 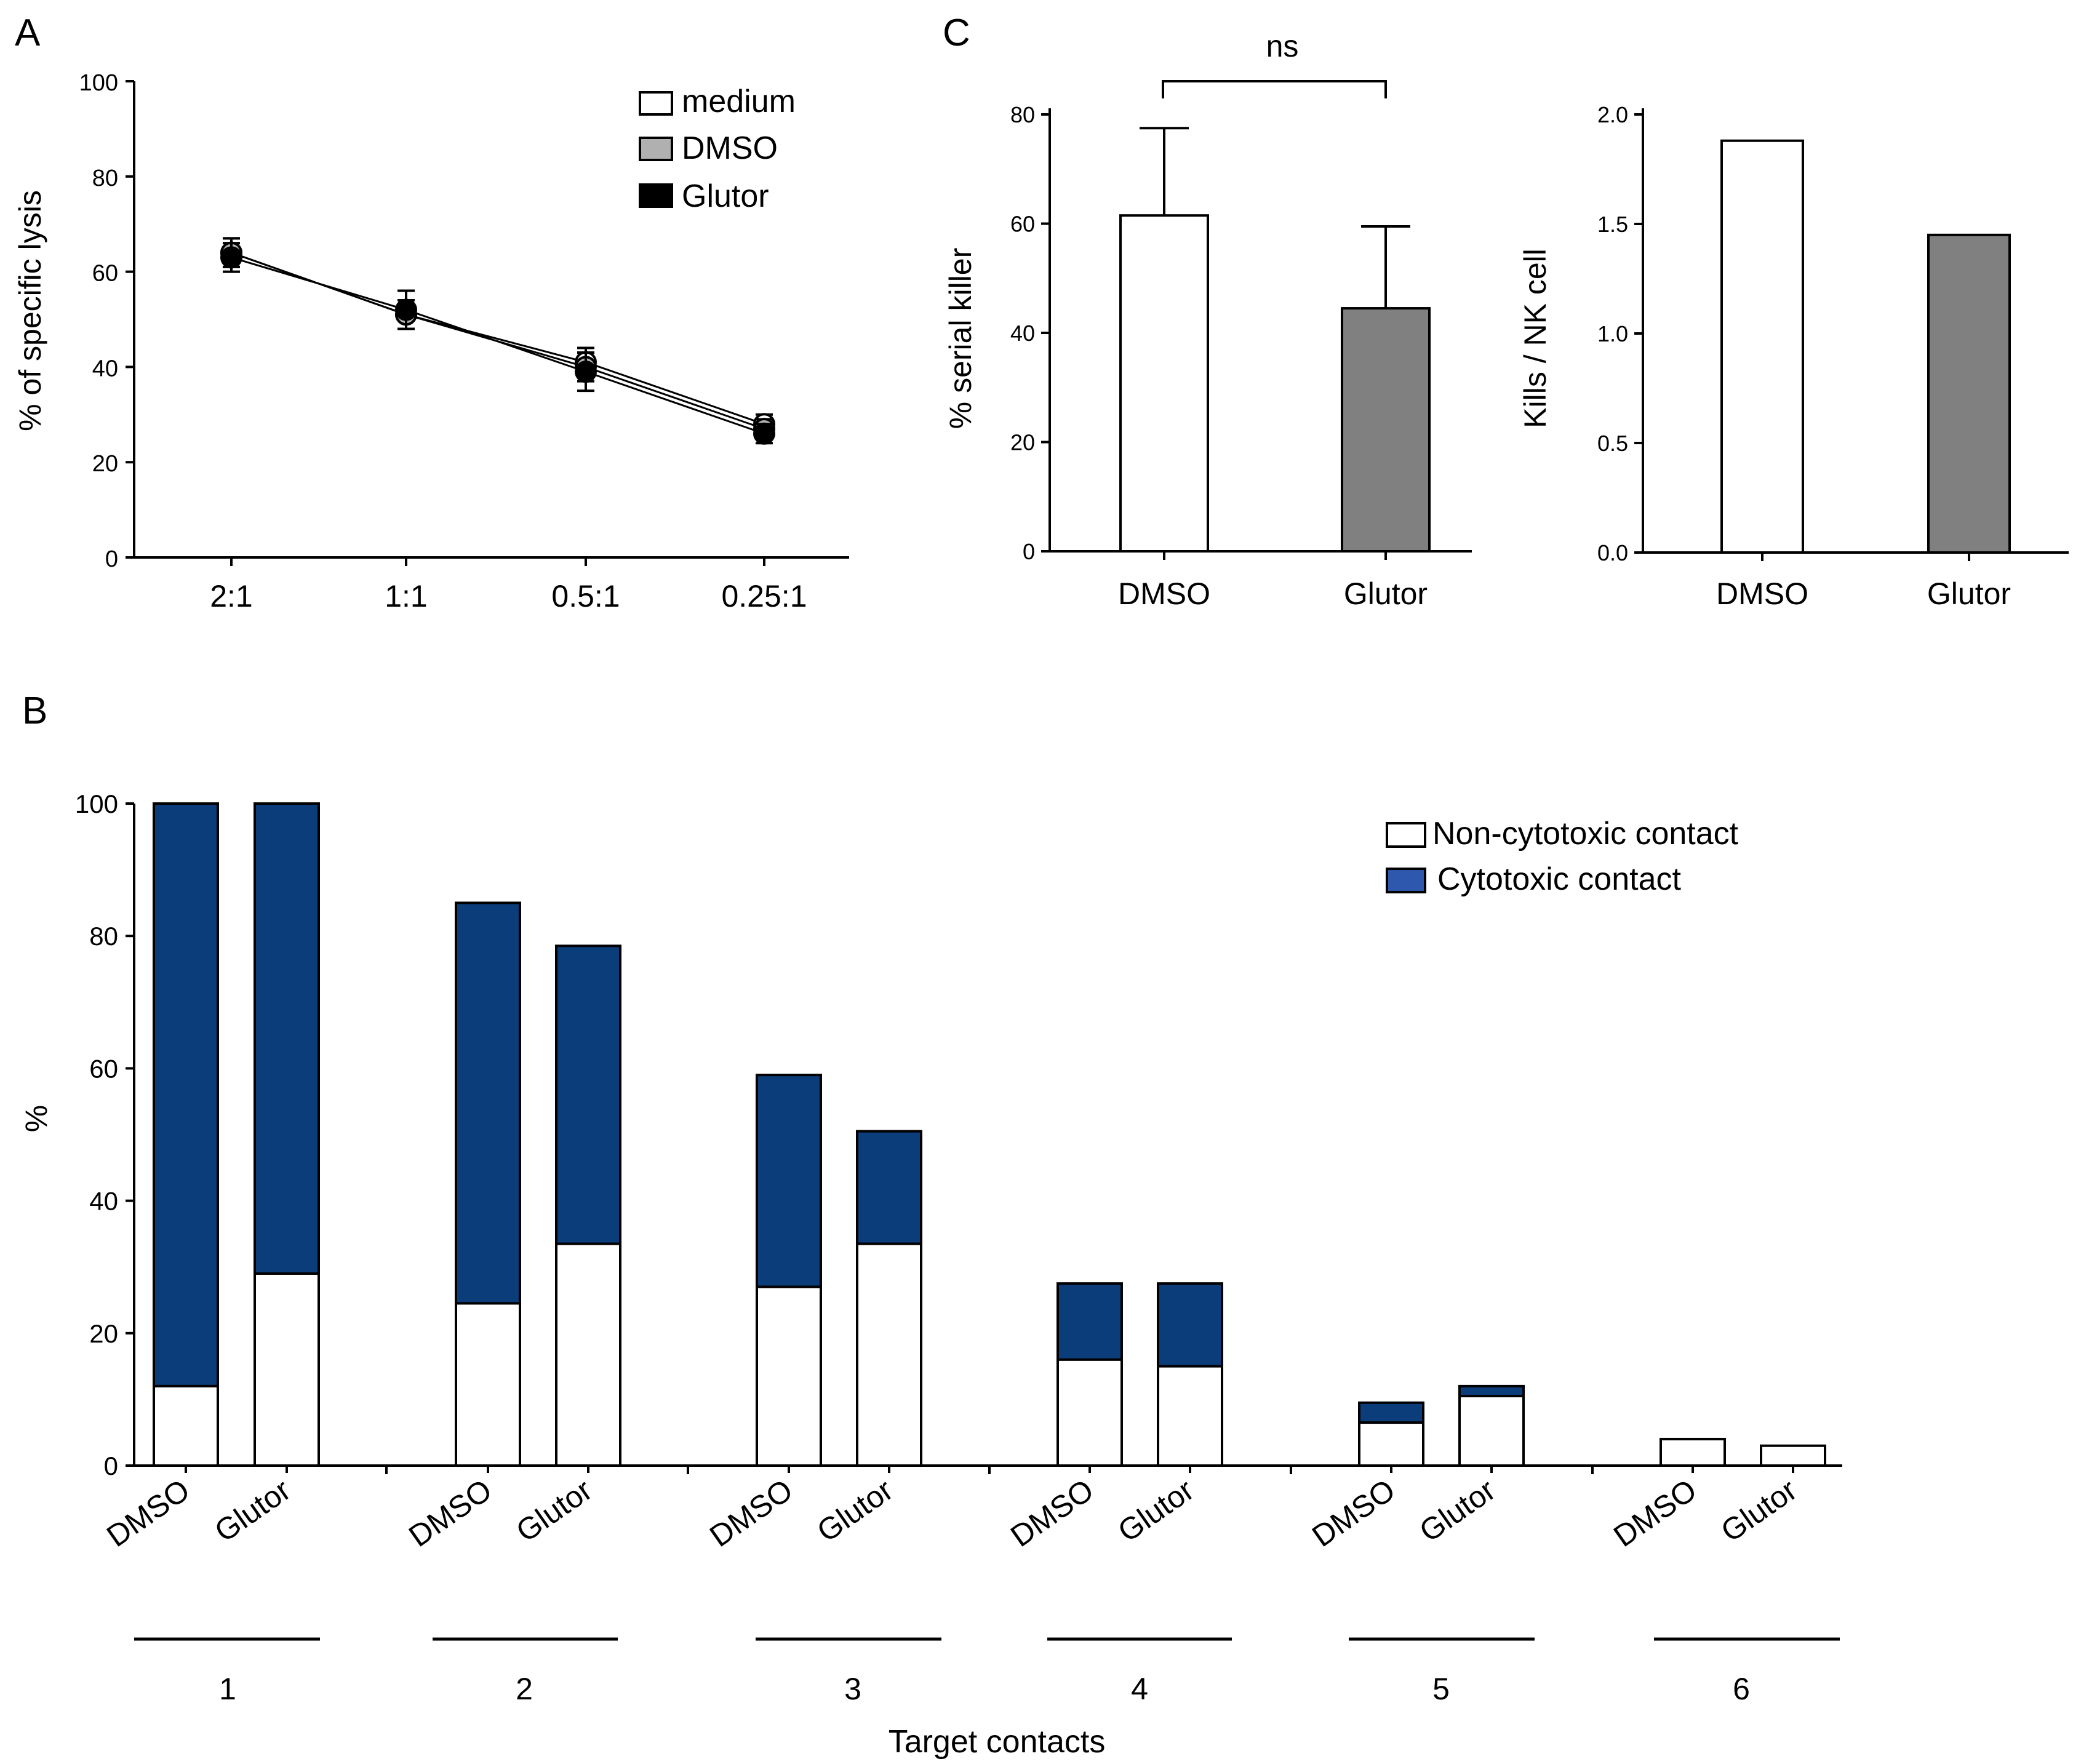 What do you see at coordinates (1612, 552) in the screenshot?
I see `cr-y-tick-label: 0.0` at bounding box center [1612, 552].